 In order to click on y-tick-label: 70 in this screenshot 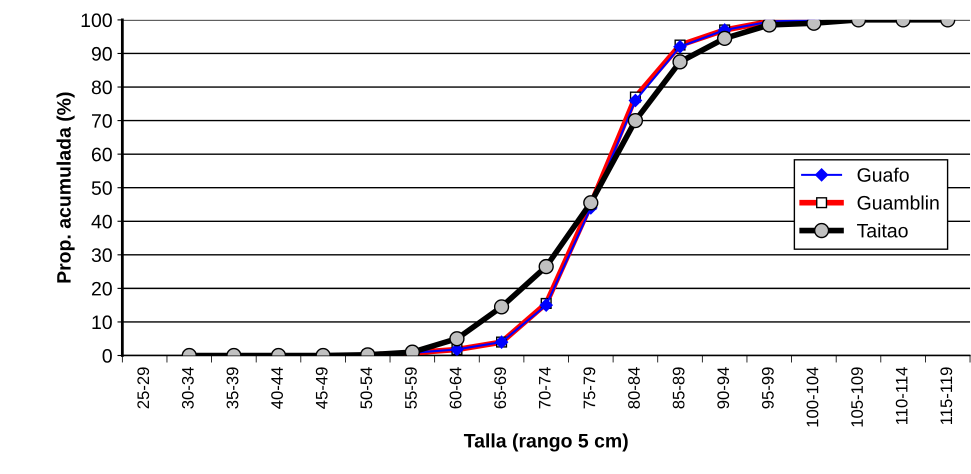, I will do `click(102, 121)`.